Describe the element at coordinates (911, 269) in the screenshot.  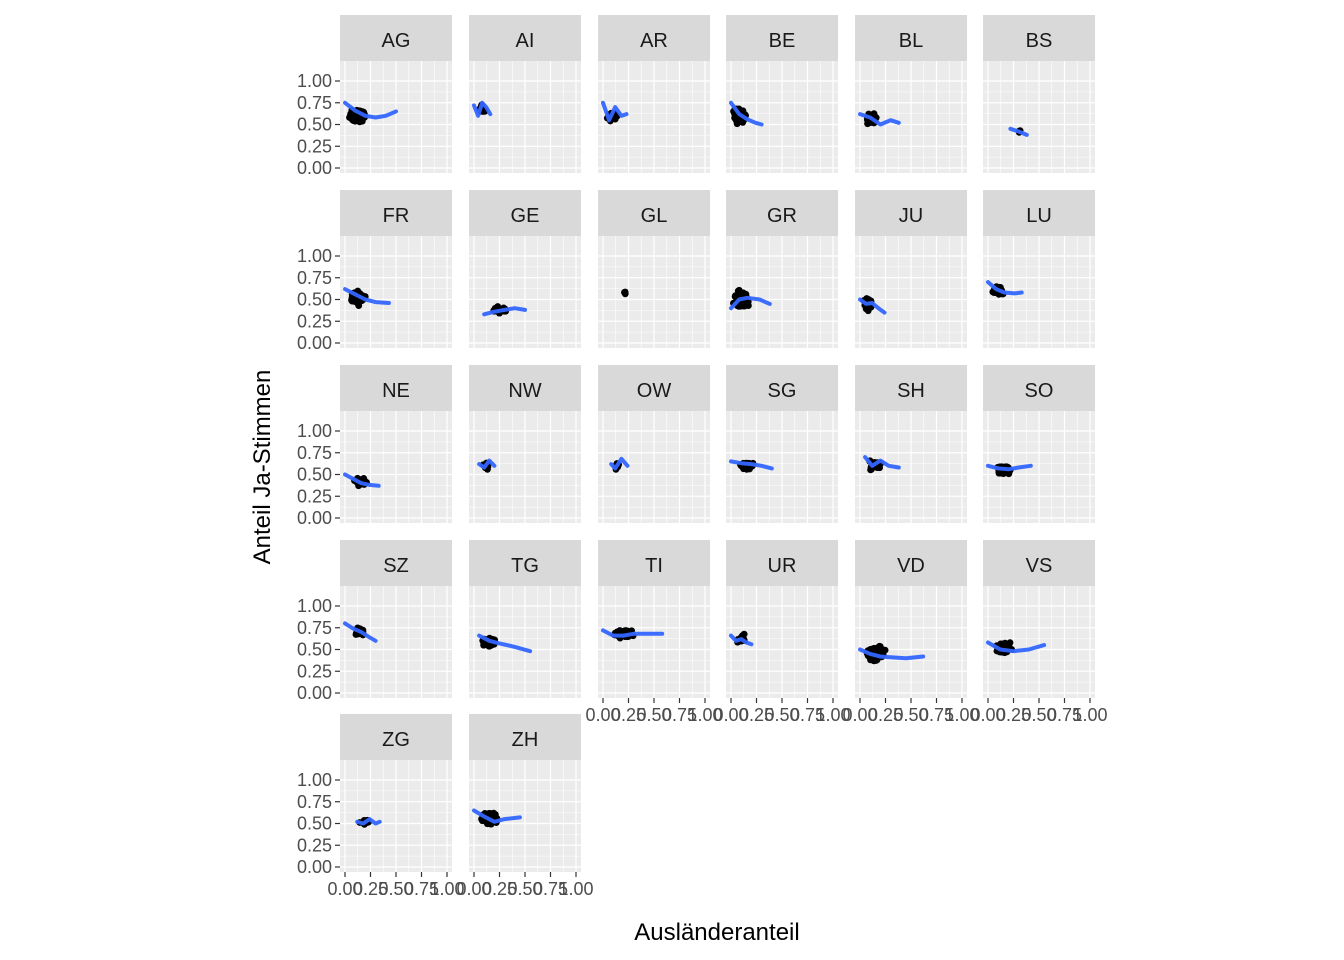
I see `facet-ju: JU` at that location.